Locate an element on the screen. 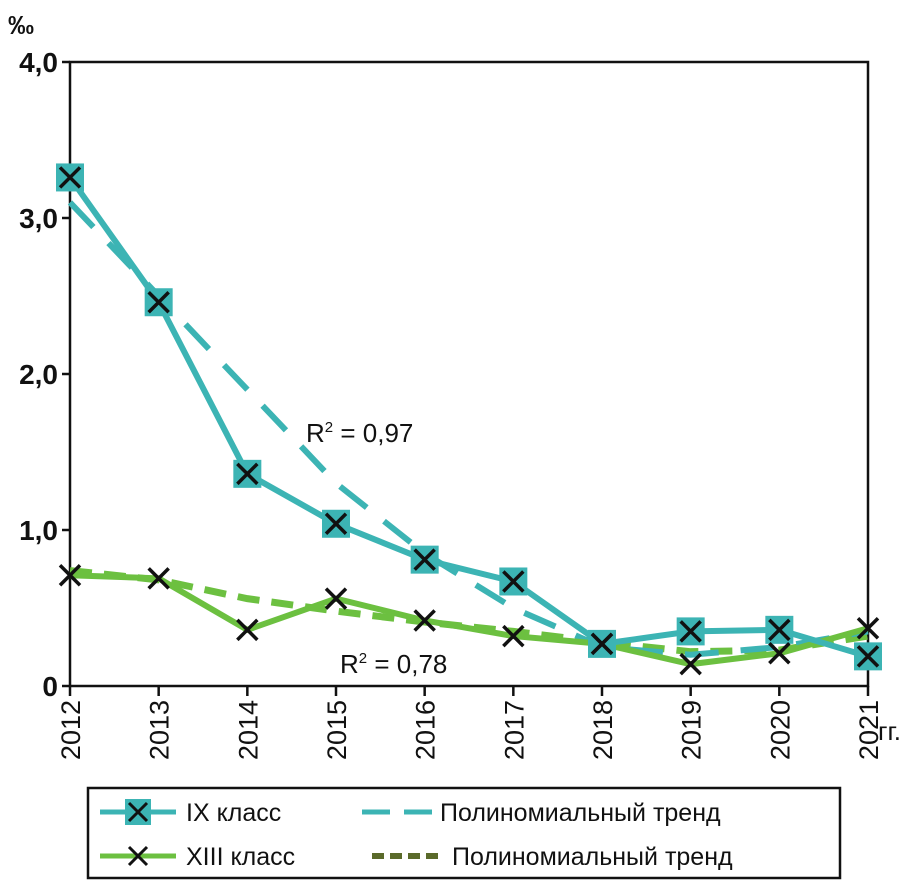  r2-label-ix: R2 = 0,97 is located at coordinates (359, 433).